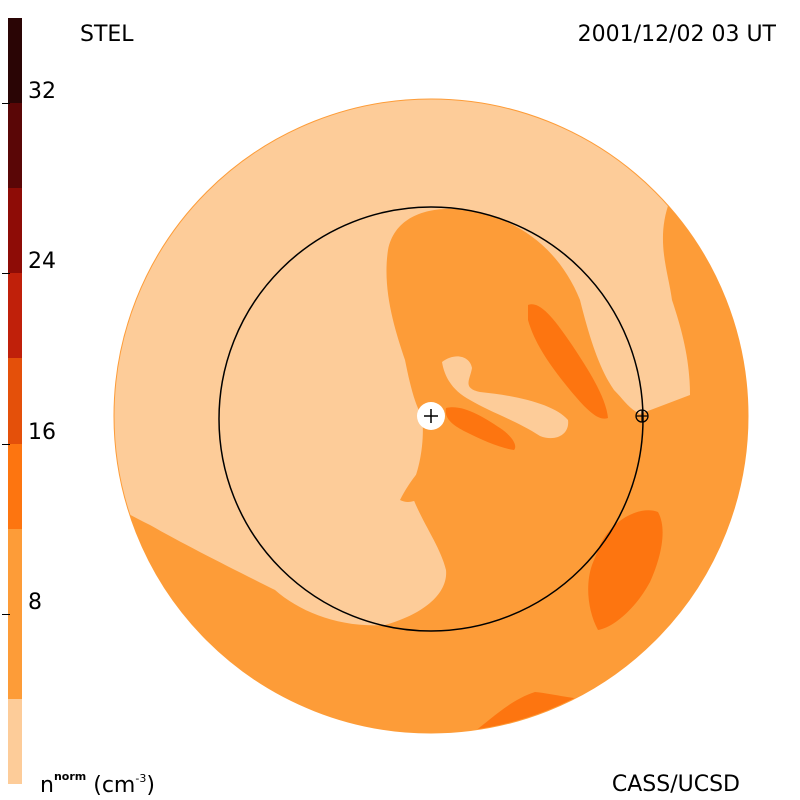 Image resolution: width=800 pixels, height=800 pixels. Describe the element at coordinates (107, 34) in the screenshot. I see `observatory-label: STEL` at that location.